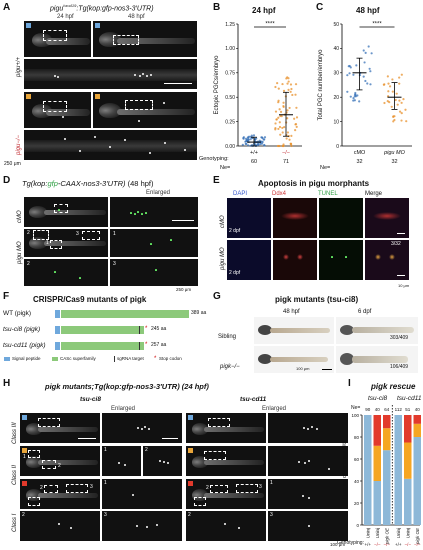 This screenshot has width=423, height=550. What do you see at coordinates (336, 25) in the screenshot?
I see `y-tick-label: 50` at bounding box center [336, 25].